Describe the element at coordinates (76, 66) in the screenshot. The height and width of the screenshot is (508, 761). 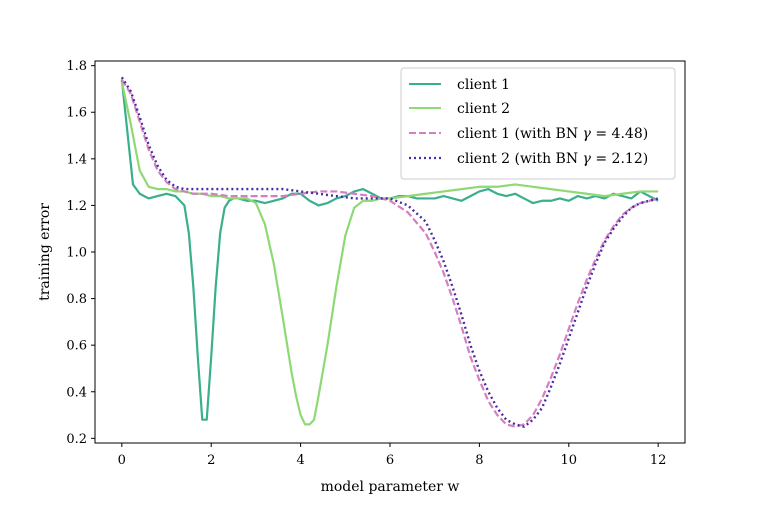
I see `y-tick-label: 1.8` at that location.